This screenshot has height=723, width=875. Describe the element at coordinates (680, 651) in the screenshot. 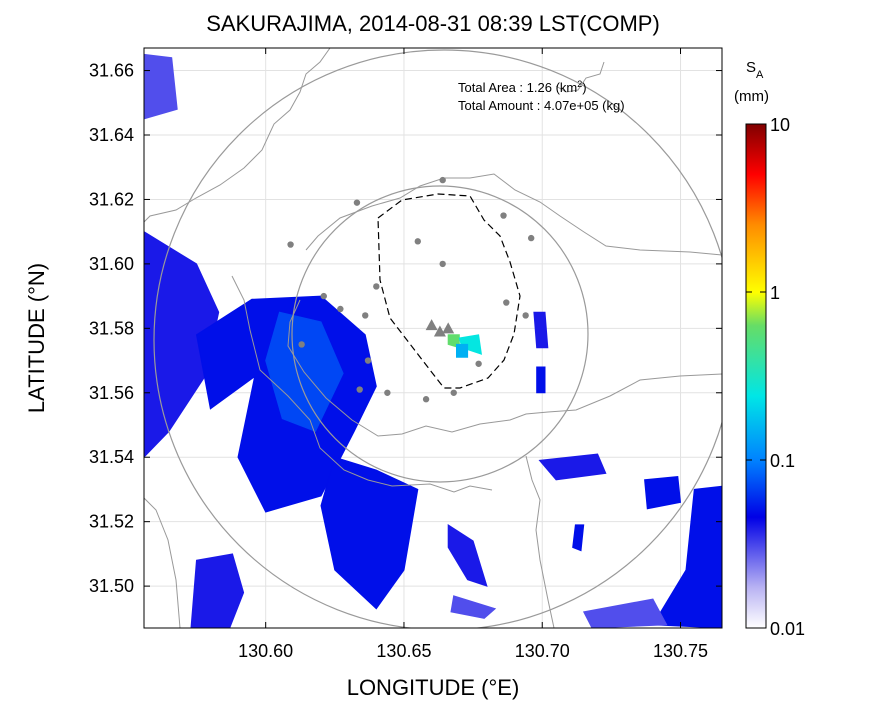

I see `x-tick-label: 130.75` at that location.